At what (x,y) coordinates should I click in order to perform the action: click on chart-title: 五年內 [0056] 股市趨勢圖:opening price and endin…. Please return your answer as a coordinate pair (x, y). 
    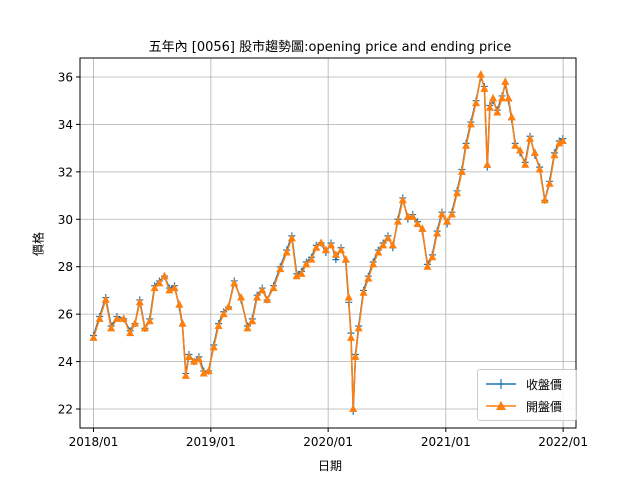
    Looking at the image, I should click on (330, 47).